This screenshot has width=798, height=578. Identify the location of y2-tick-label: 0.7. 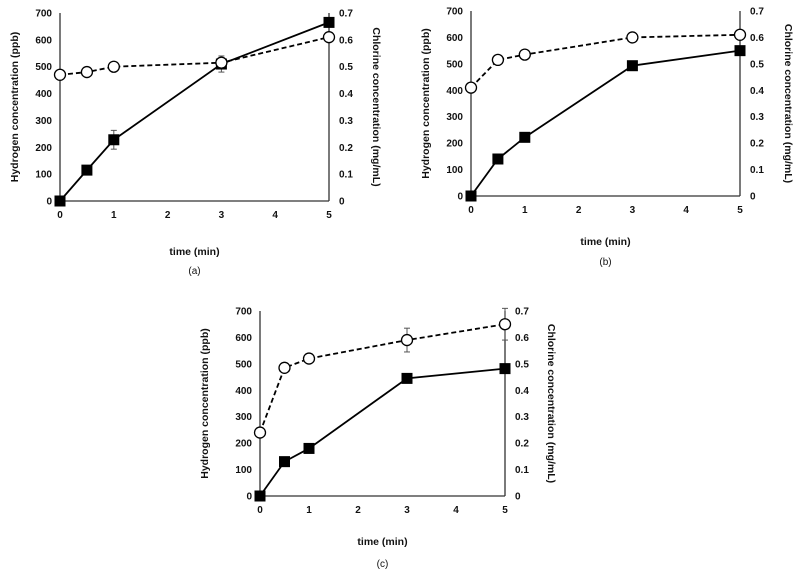
(346, 14).